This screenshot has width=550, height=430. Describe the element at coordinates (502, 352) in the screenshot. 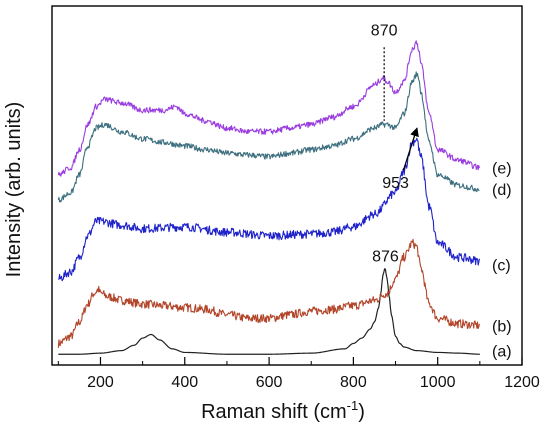

I see `series-label-a: (a)` at that location.